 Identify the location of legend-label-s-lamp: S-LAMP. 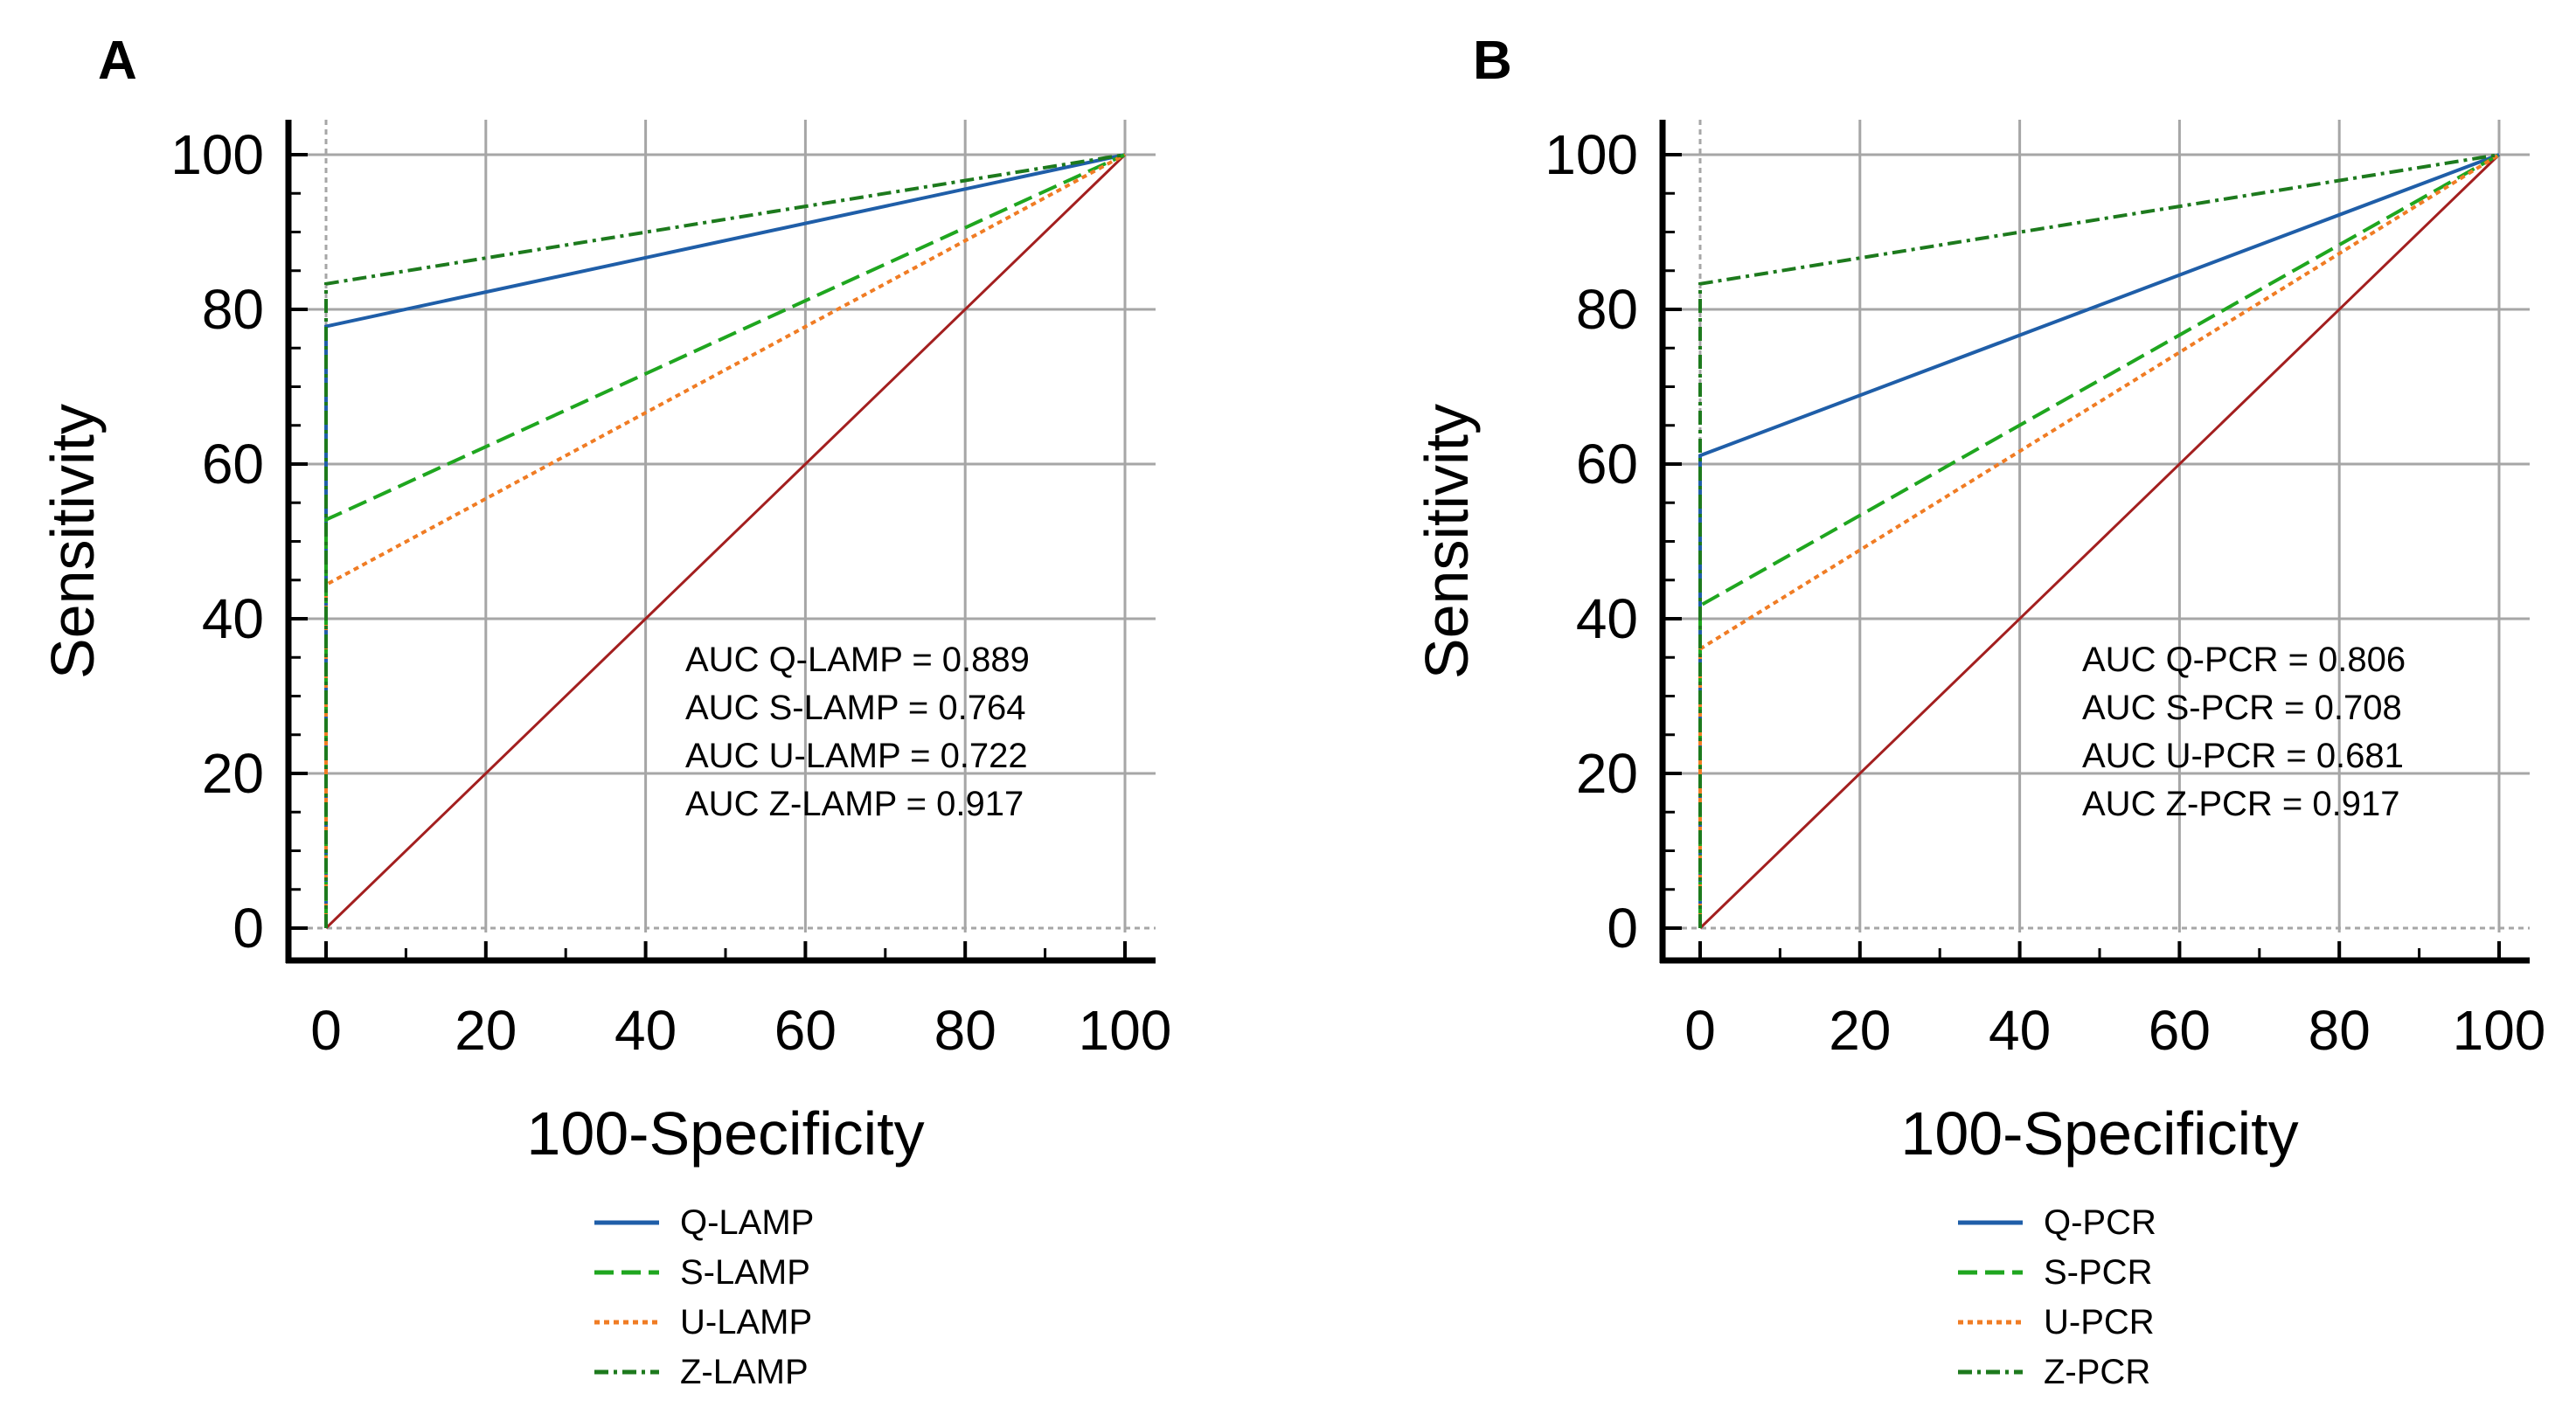
(745, 1272).